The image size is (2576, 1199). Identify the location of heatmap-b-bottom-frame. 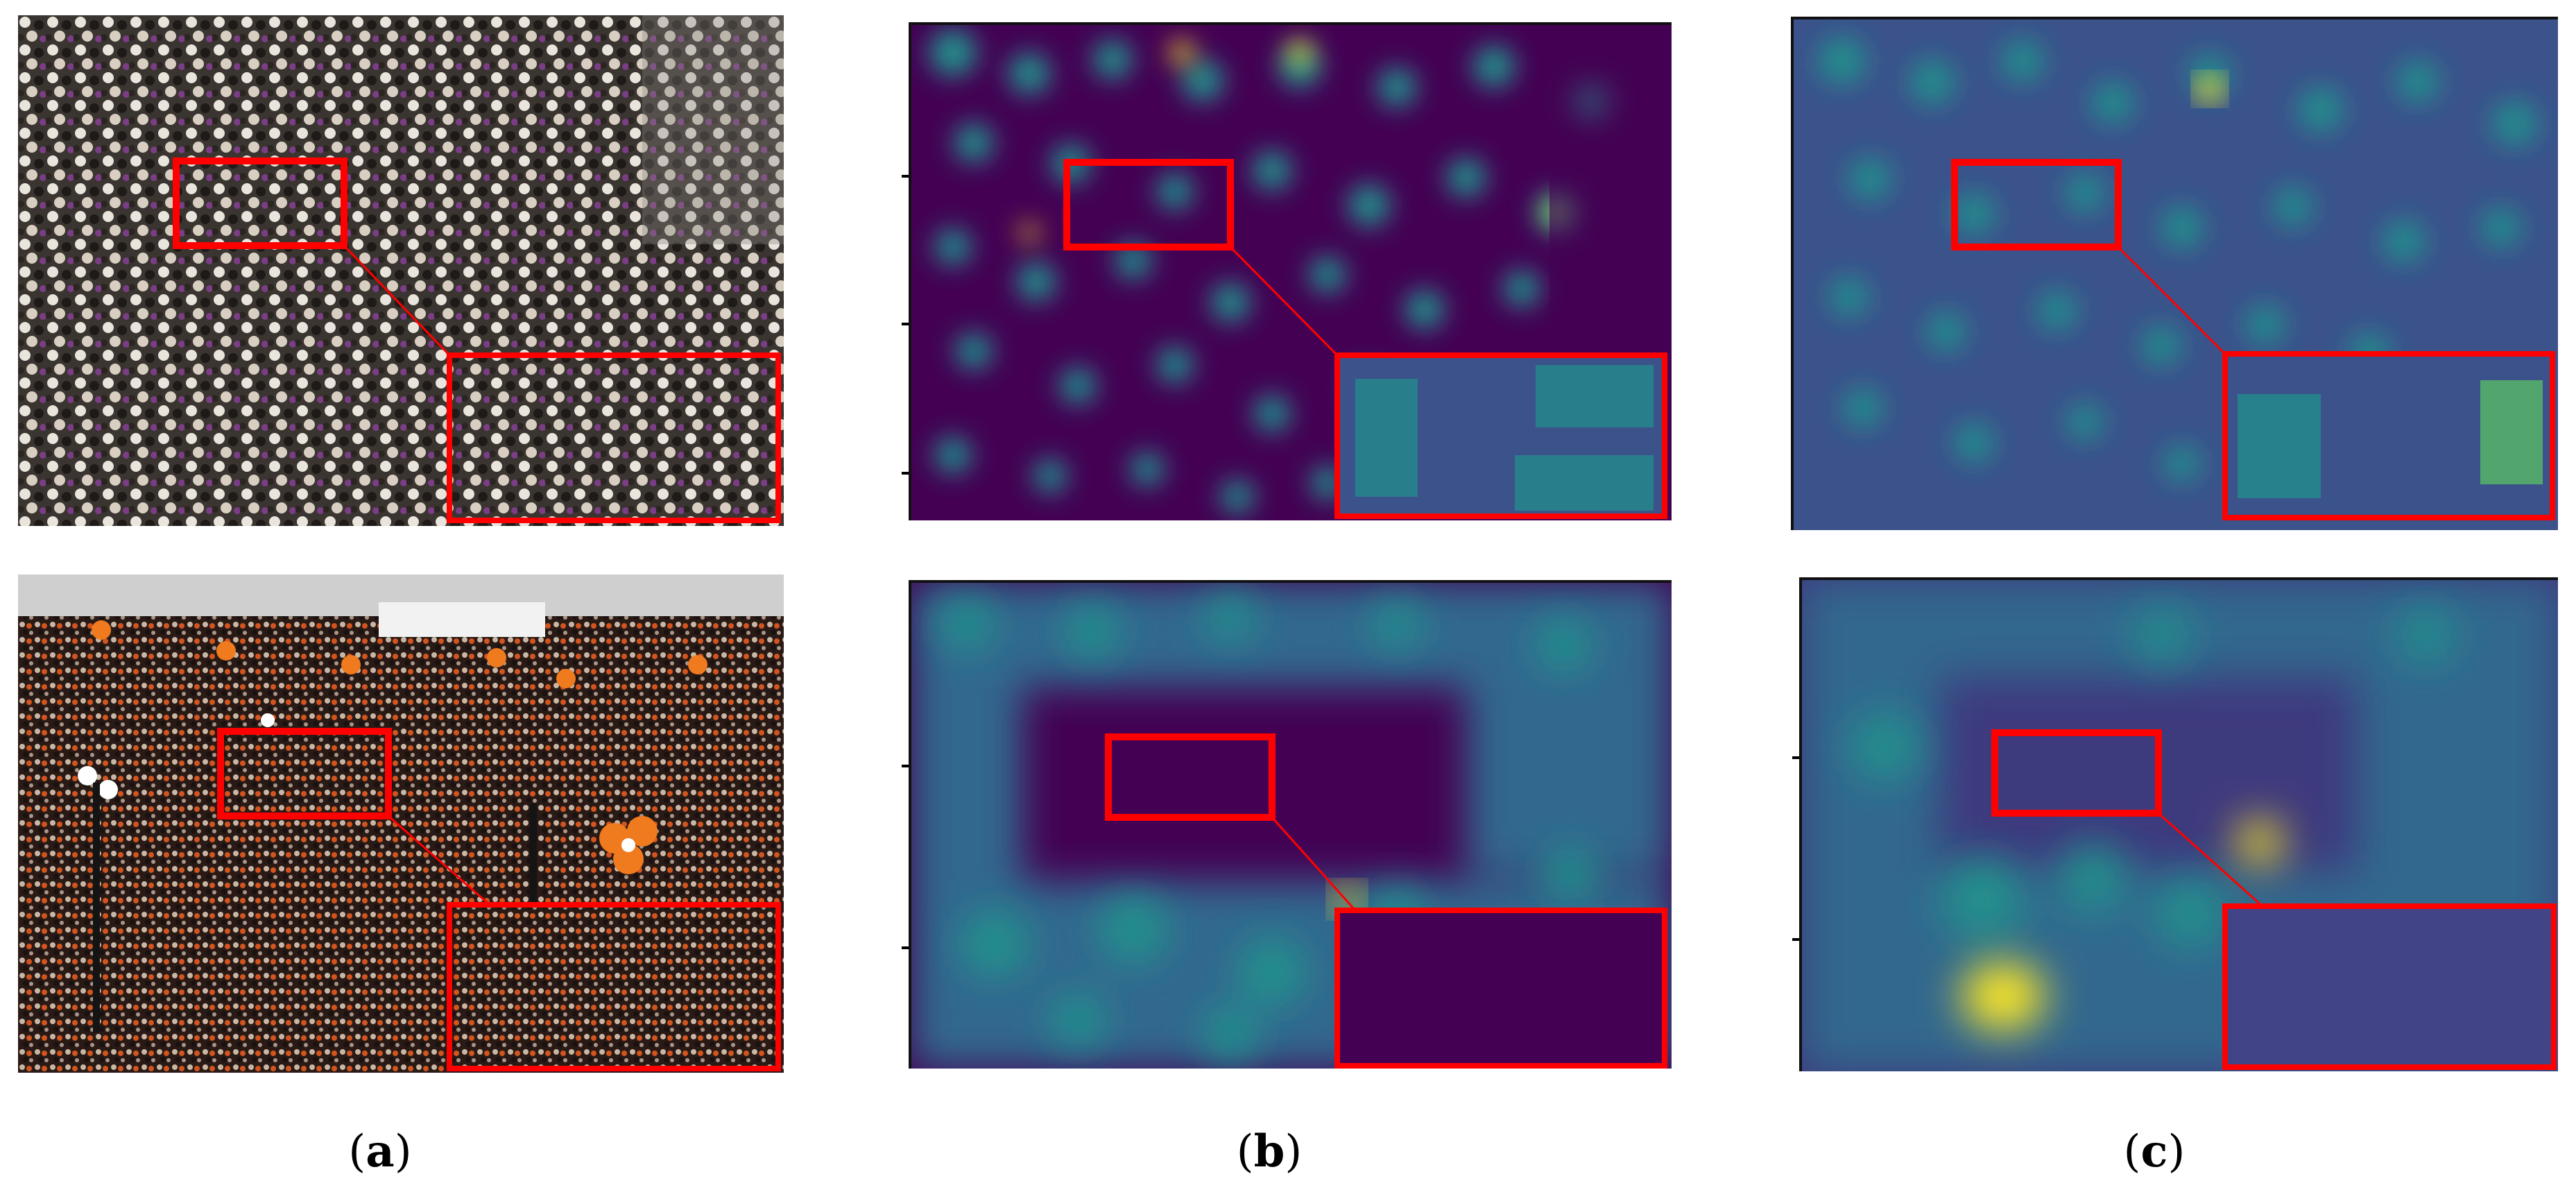
(1291, 581).